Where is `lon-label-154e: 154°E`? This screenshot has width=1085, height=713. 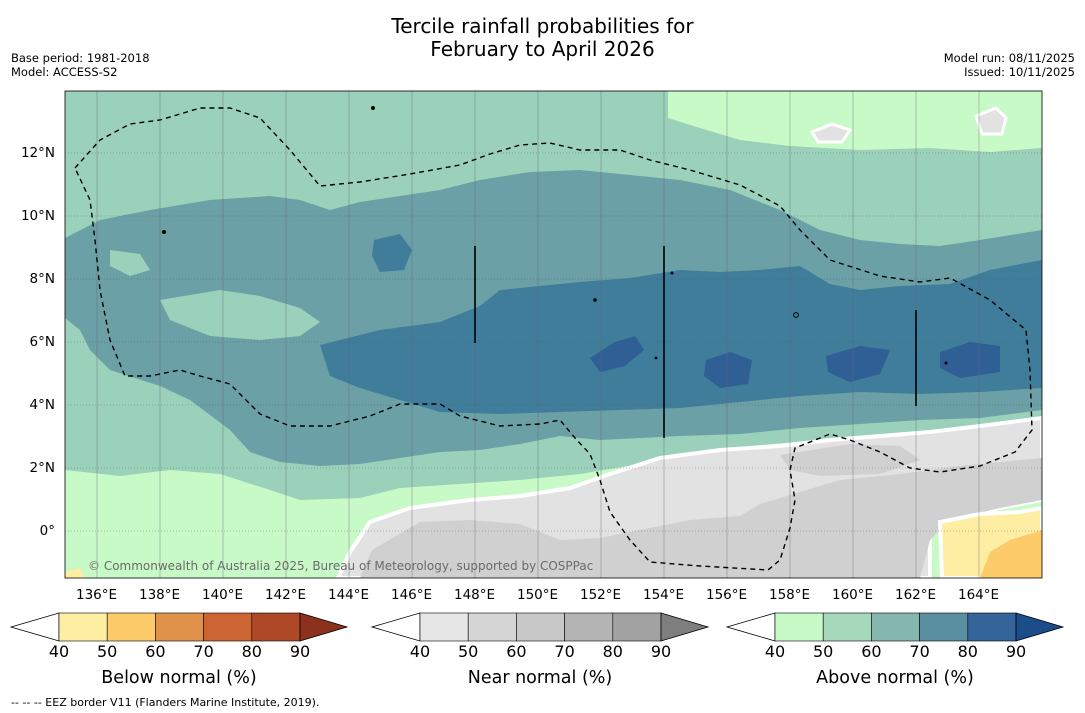 lon-label-154e: 154°E is located at coordinates (664, 595).